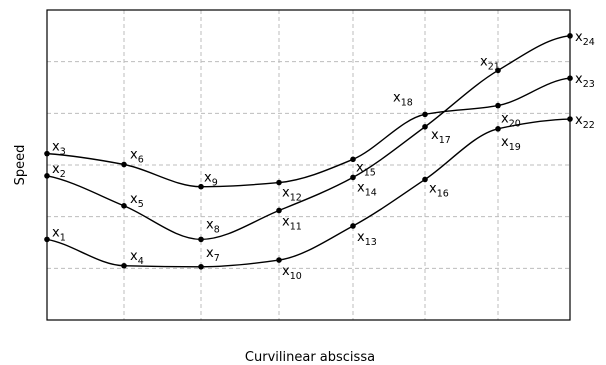 The height and width of the screenshot is (365, 606). I want to click on point-label-subscript: 5, so click(141, 204).